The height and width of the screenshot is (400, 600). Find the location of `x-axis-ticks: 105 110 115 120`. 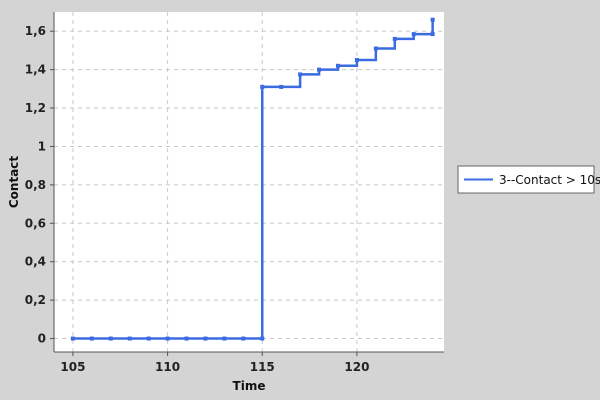

x-axis-ticks: 105 110 115 120 is located at coordinates (214, 363).